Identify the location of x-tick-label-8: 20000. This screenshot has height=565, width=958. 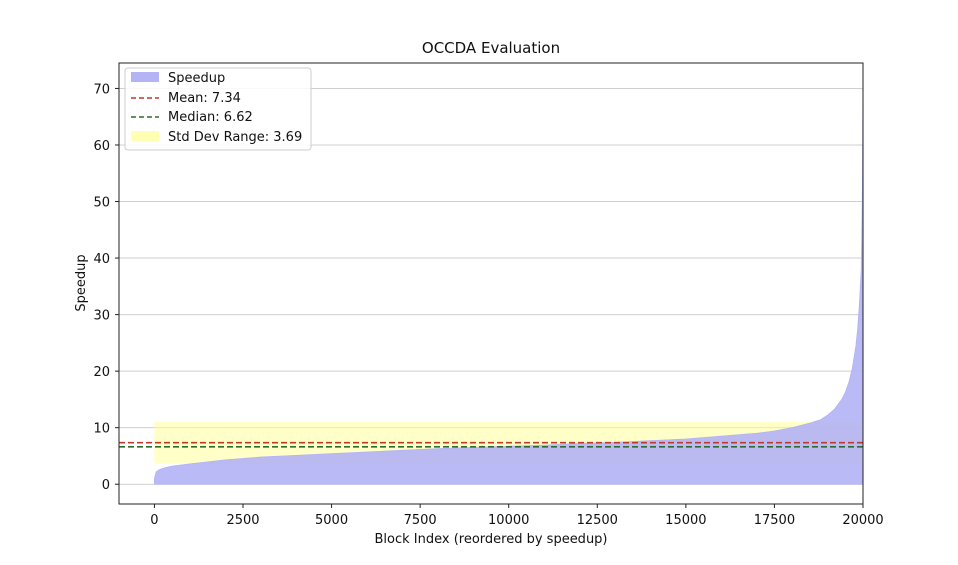
(862, 520).